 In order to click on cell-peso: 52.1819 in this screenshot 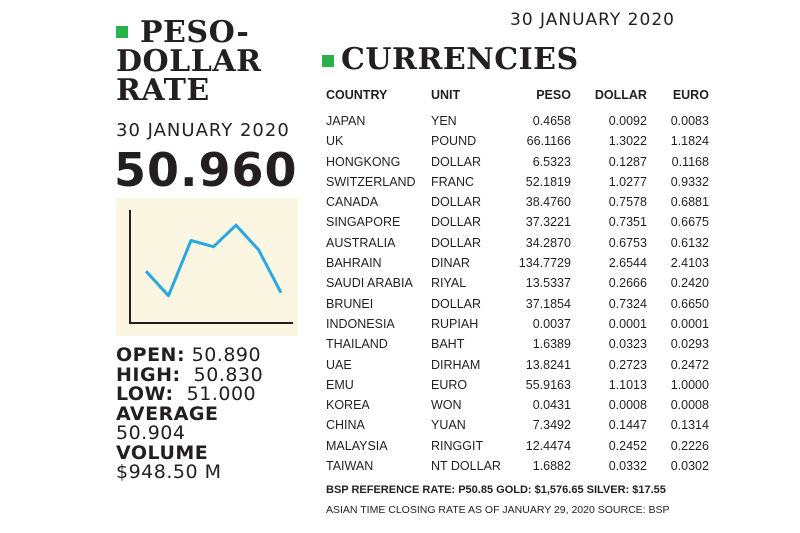, I will do `click(548, 181)`.